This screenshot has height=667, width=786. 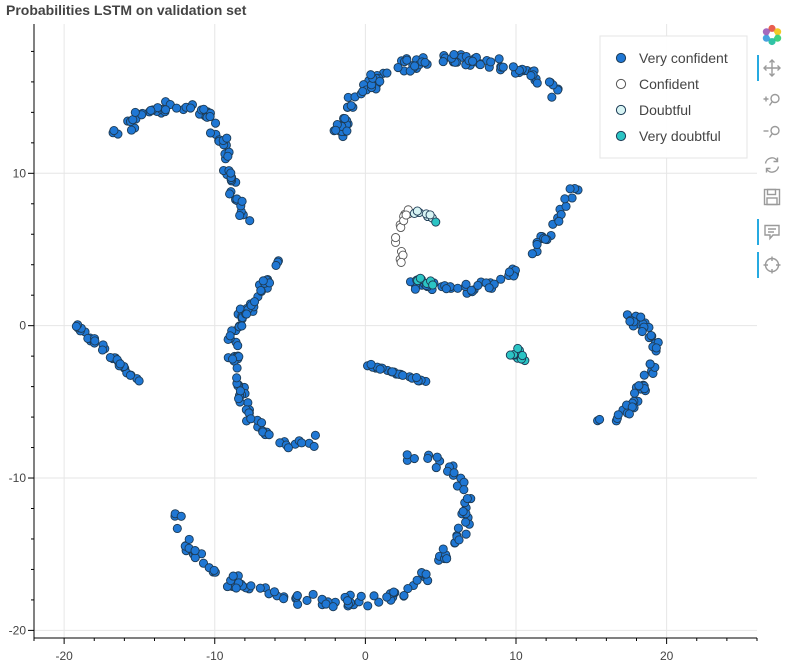 I want to click on zoom-in-button, so click(x=771, y=101).